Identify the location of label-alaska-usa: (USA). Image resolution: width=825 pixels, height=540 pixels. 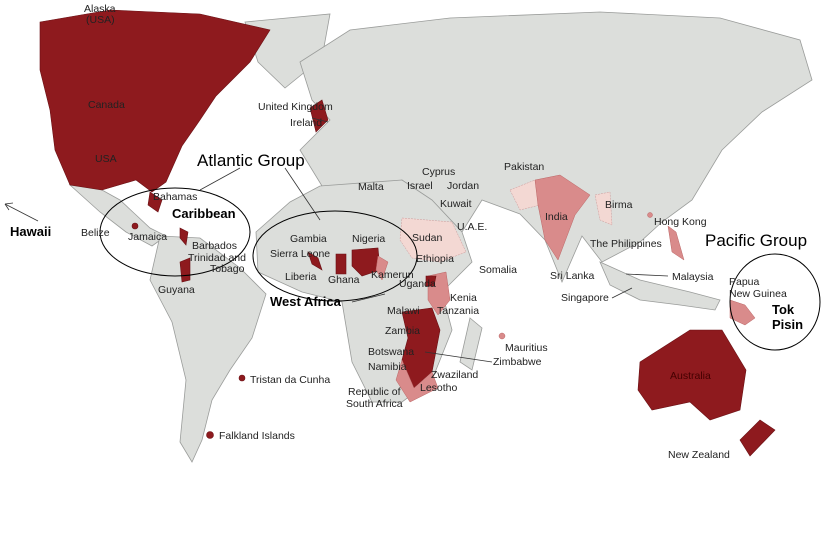
(100, 20).